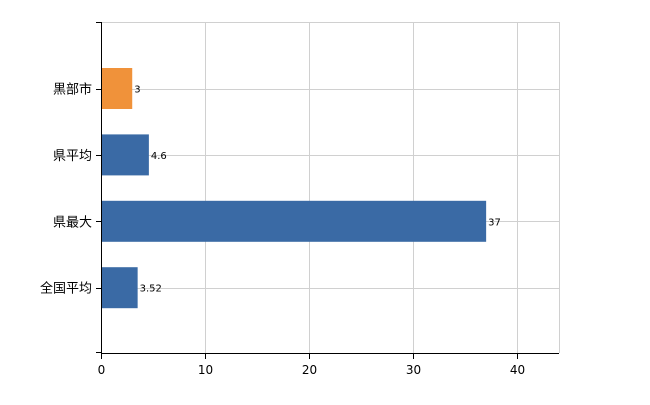 Image resolution: width=650 pixels, height=405 pixels. I want to click on data-label-3: 3.52, so click(151, 289).